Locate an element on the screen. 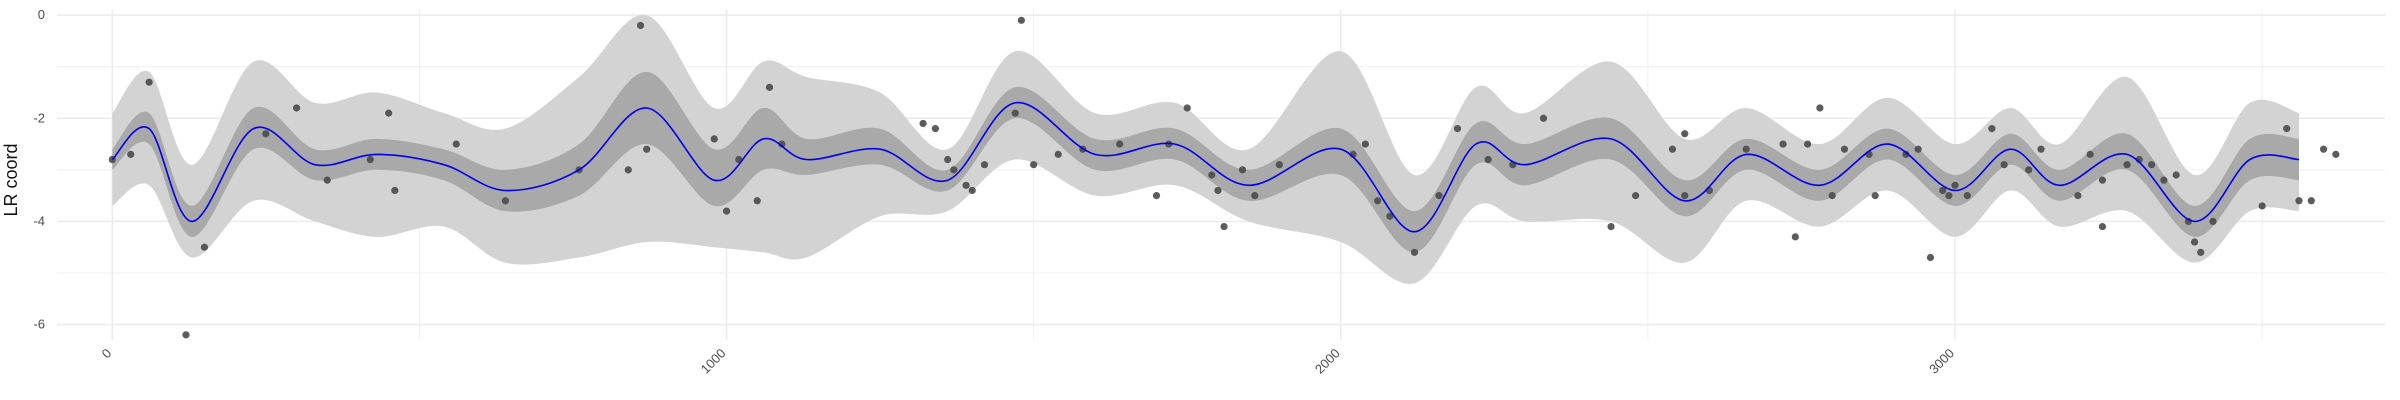 Image resolution: width=2400 pixels, height=400 pixels. y-tick-label-3: -6 is located at coordinates (39, 324).